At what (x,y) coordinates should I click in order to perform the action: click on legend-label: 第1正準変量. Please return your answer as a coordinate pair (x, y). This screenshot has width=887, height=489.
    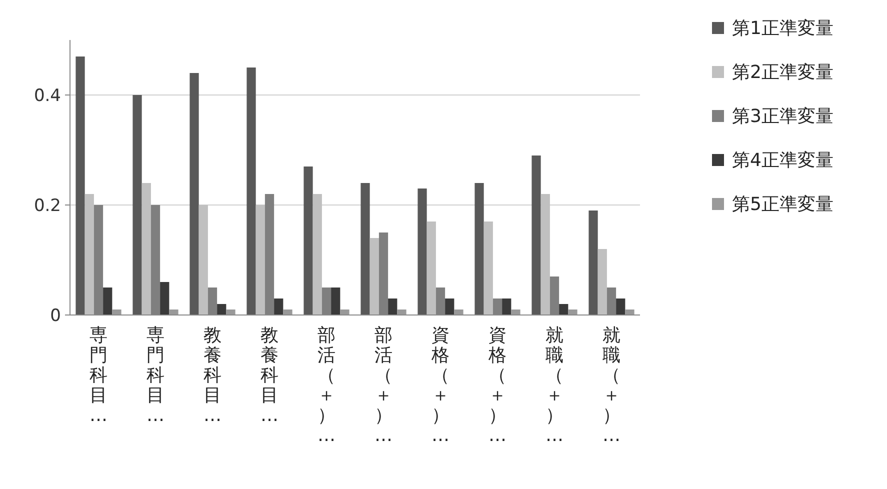
    Looking at the image, I should click on (783, 28).